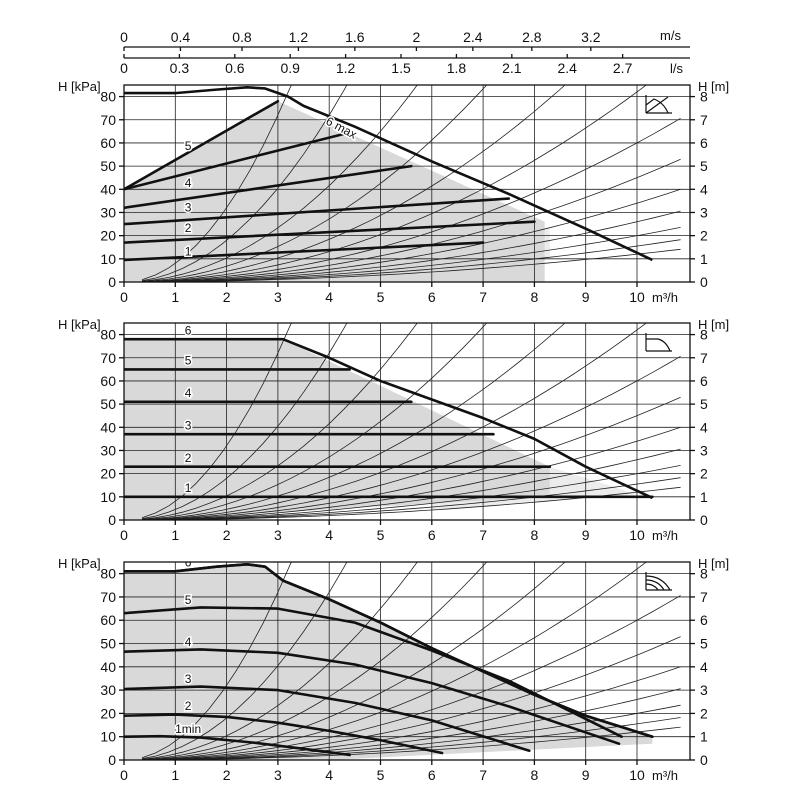  I want to click on y2-tick-label: 4, so click(704, 427).